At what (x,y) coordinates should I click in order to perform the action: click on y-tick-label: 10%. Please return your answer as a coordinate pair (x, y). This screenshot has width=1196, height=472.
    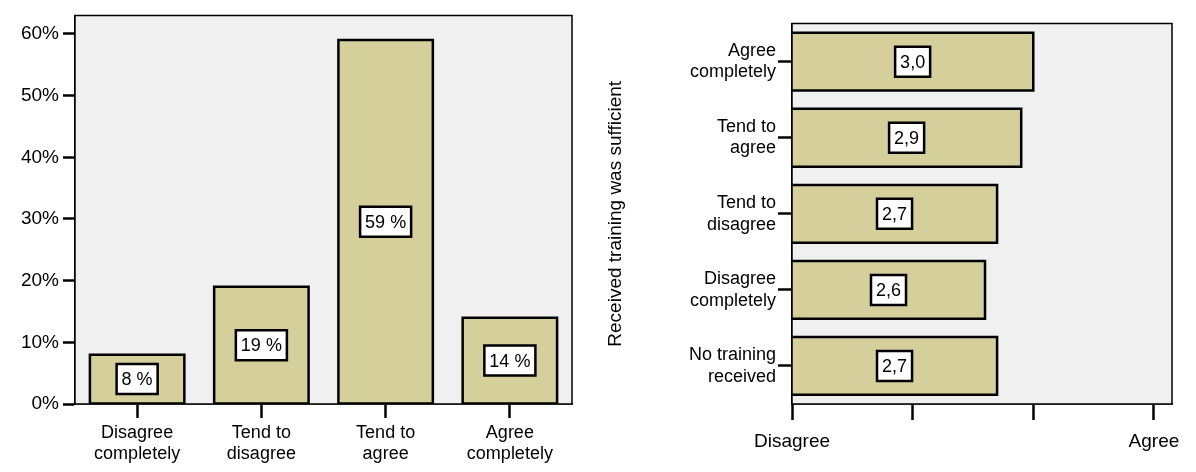
    Looking at the image, I should click on (40, 341).